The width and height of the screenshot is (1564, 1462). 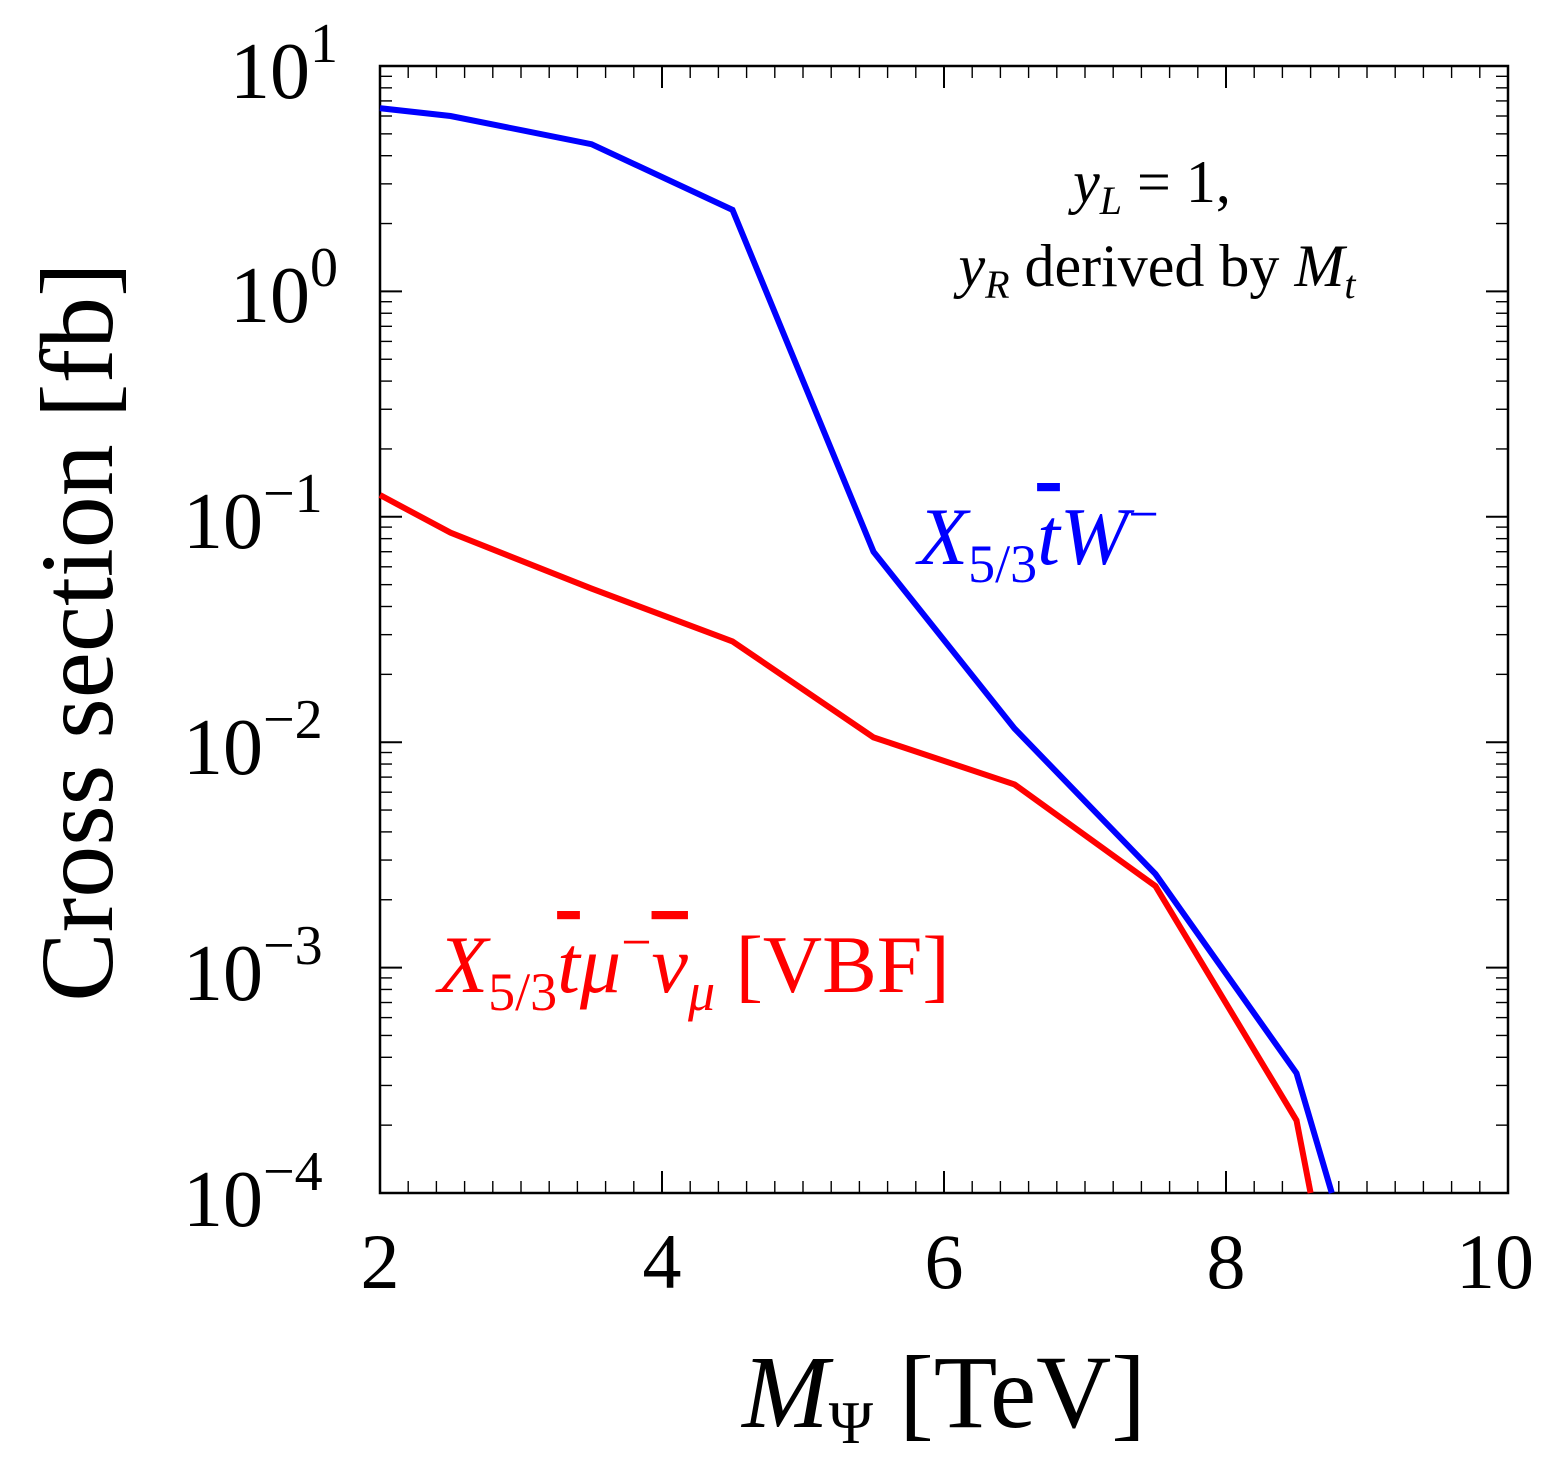 I want to click on y-tick-exp: 0, so click(x=324, y=268).